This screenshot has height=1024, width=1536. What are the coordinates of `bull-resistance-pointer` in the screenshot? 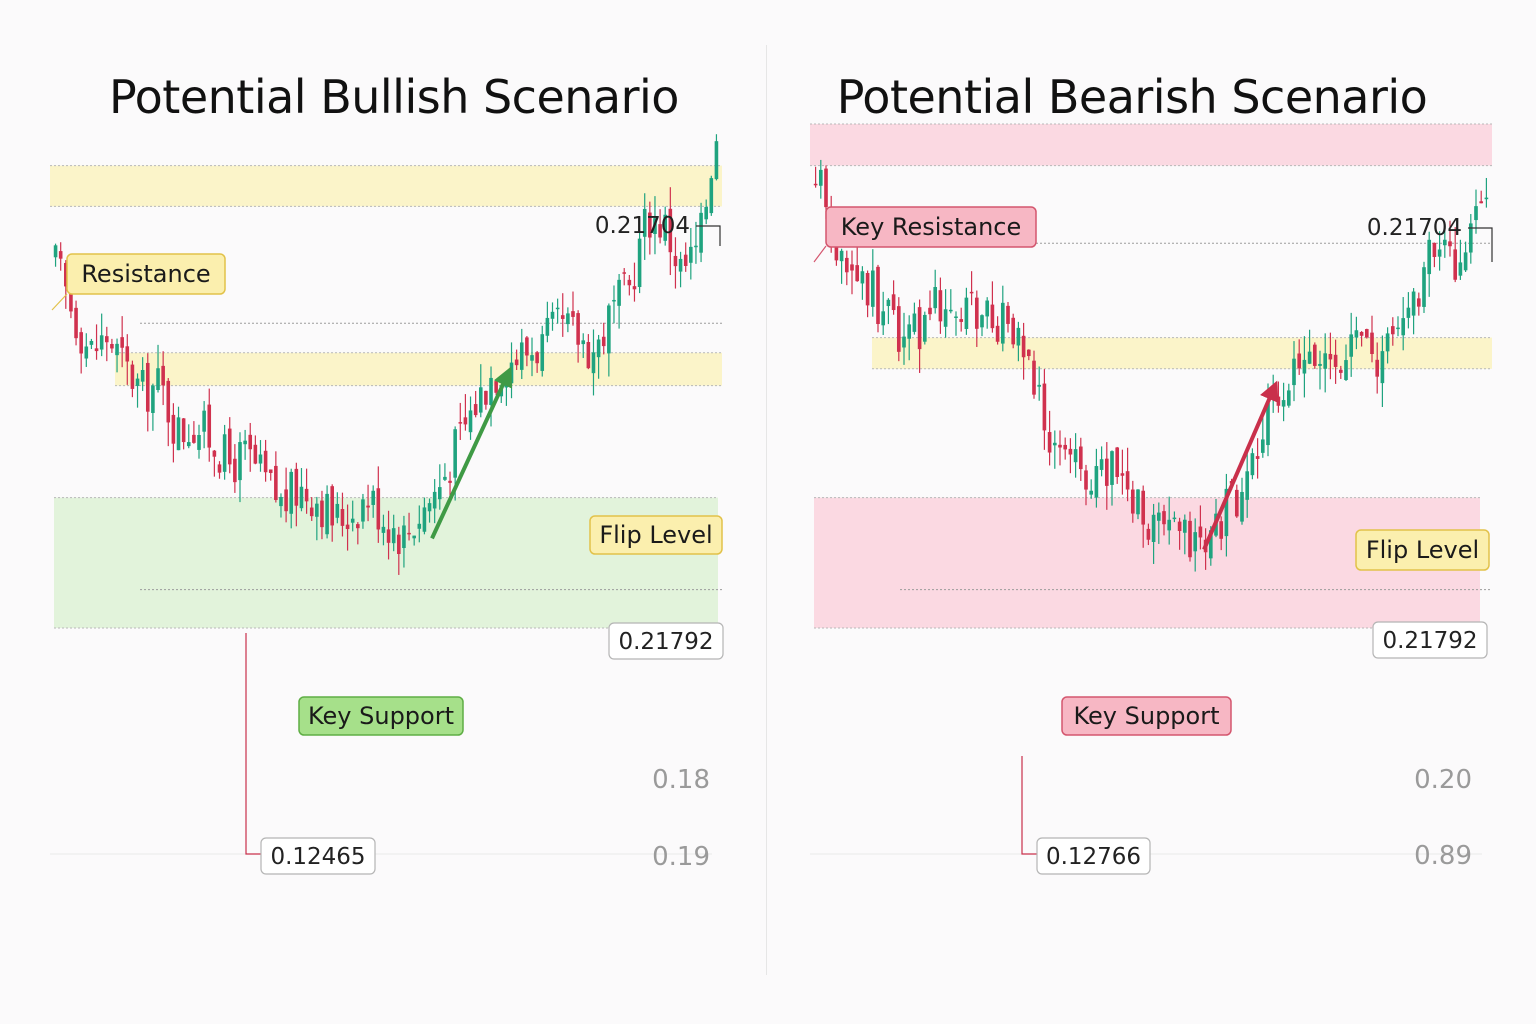 It's located at (59, 302).